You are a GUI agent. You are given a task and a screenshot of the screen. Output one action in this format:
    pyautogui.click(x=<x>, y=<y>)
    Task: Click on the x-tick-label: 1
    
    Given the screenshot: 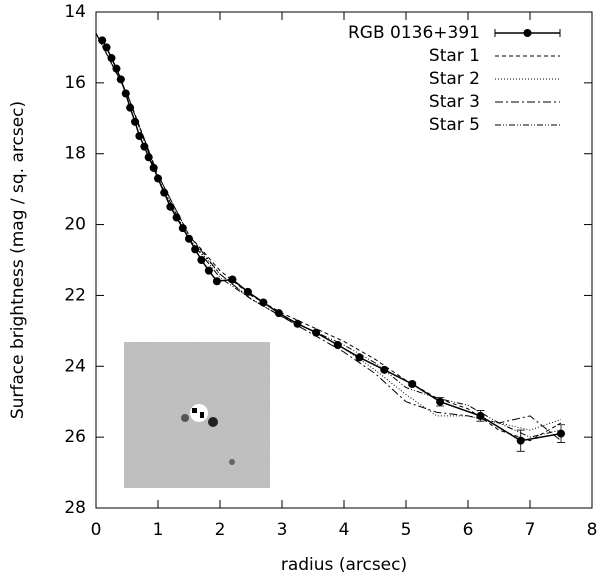 What is the action you would take?
    pyautogui.click(x=158, y=530)
    